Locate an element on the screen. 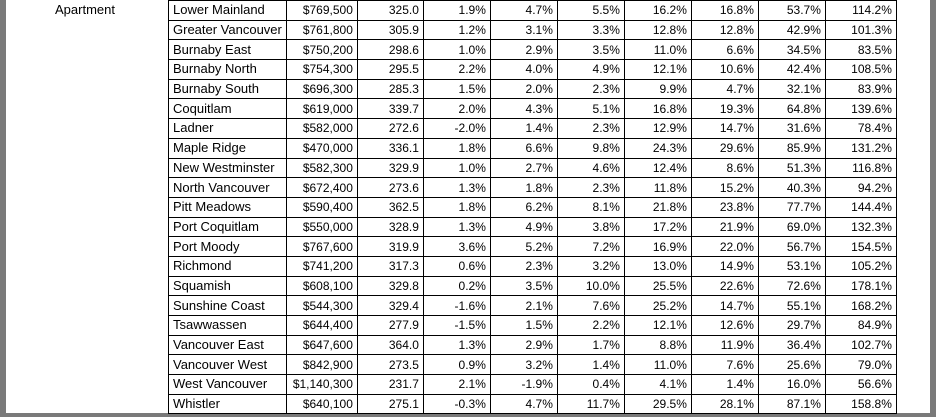 The height and width of the screenshot is (417, 936). ten-year-change-cell: 132.3% is located at coordinates (860, 227).